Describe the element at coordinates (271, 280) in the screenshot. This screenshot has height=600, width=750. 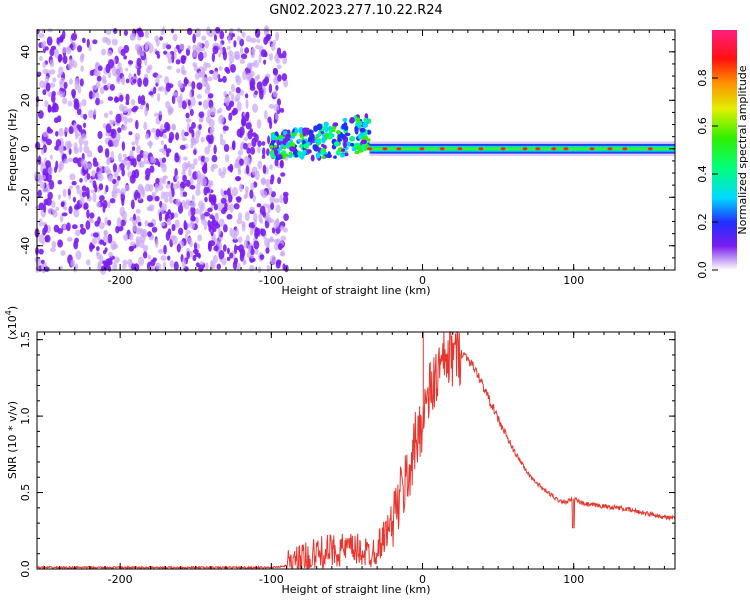
I see `x-tick-label: -100` at that location.